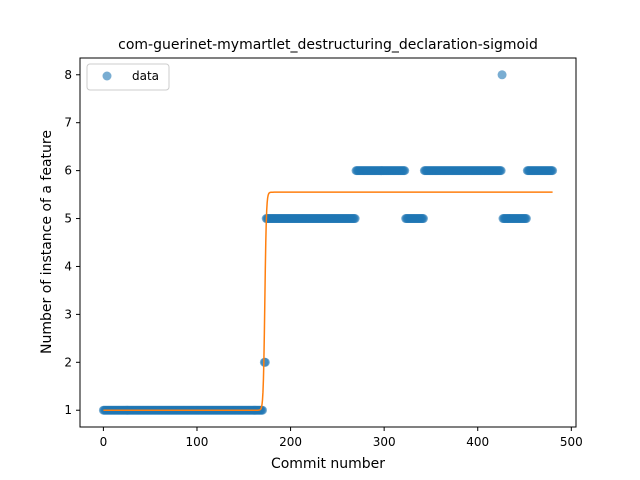 The height and width of the screenshot is (480, 640). What do you see at coordinates (68, 266) in the screenshot?
I see `y-tick-label: 4` at bounding box center [68, 266].